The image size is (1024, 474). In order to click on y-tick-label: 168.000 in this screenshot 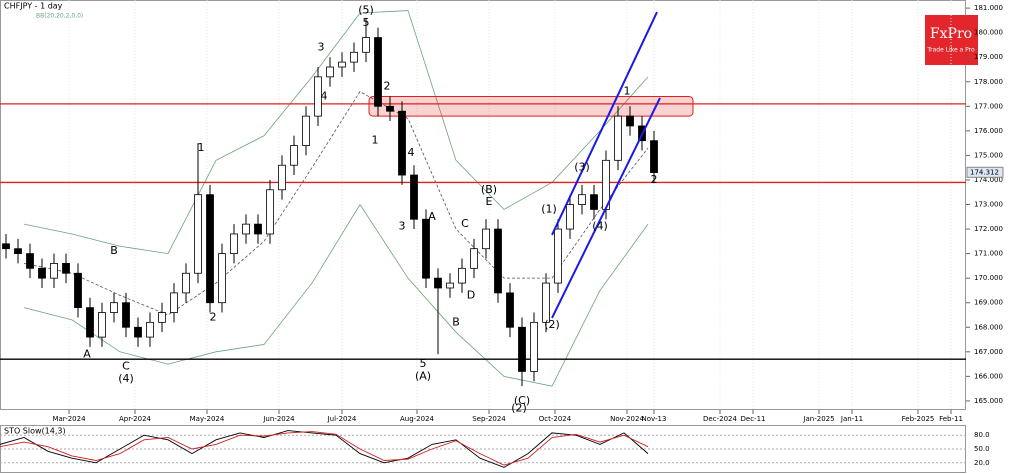, I will do `click(988, 327)`.